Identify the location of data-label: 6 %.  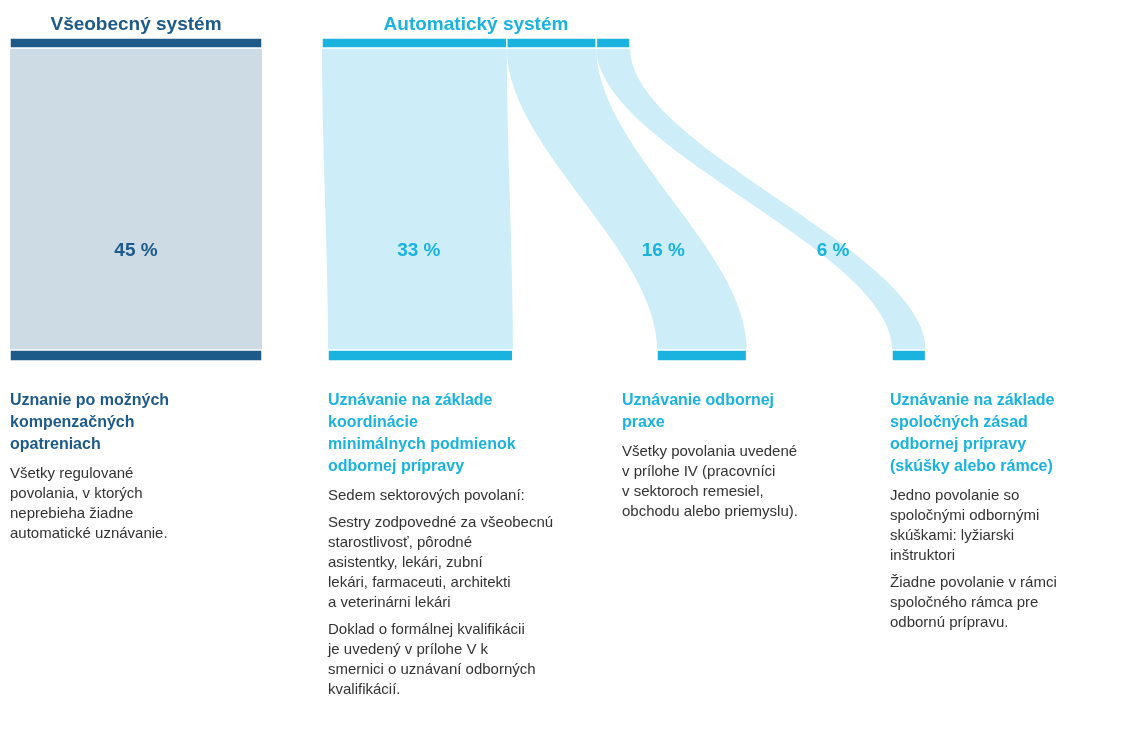
(833, 249).